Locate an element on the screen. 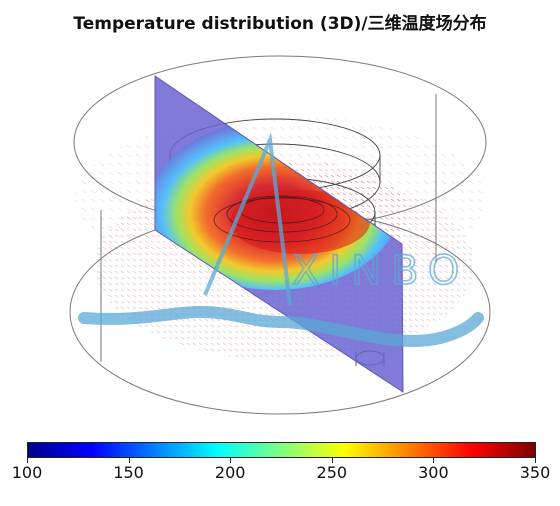 Image resolution: width=560 pixels, height=506 pixels. colorbar-tick-label: 250 is located at coordinates (332, 472).